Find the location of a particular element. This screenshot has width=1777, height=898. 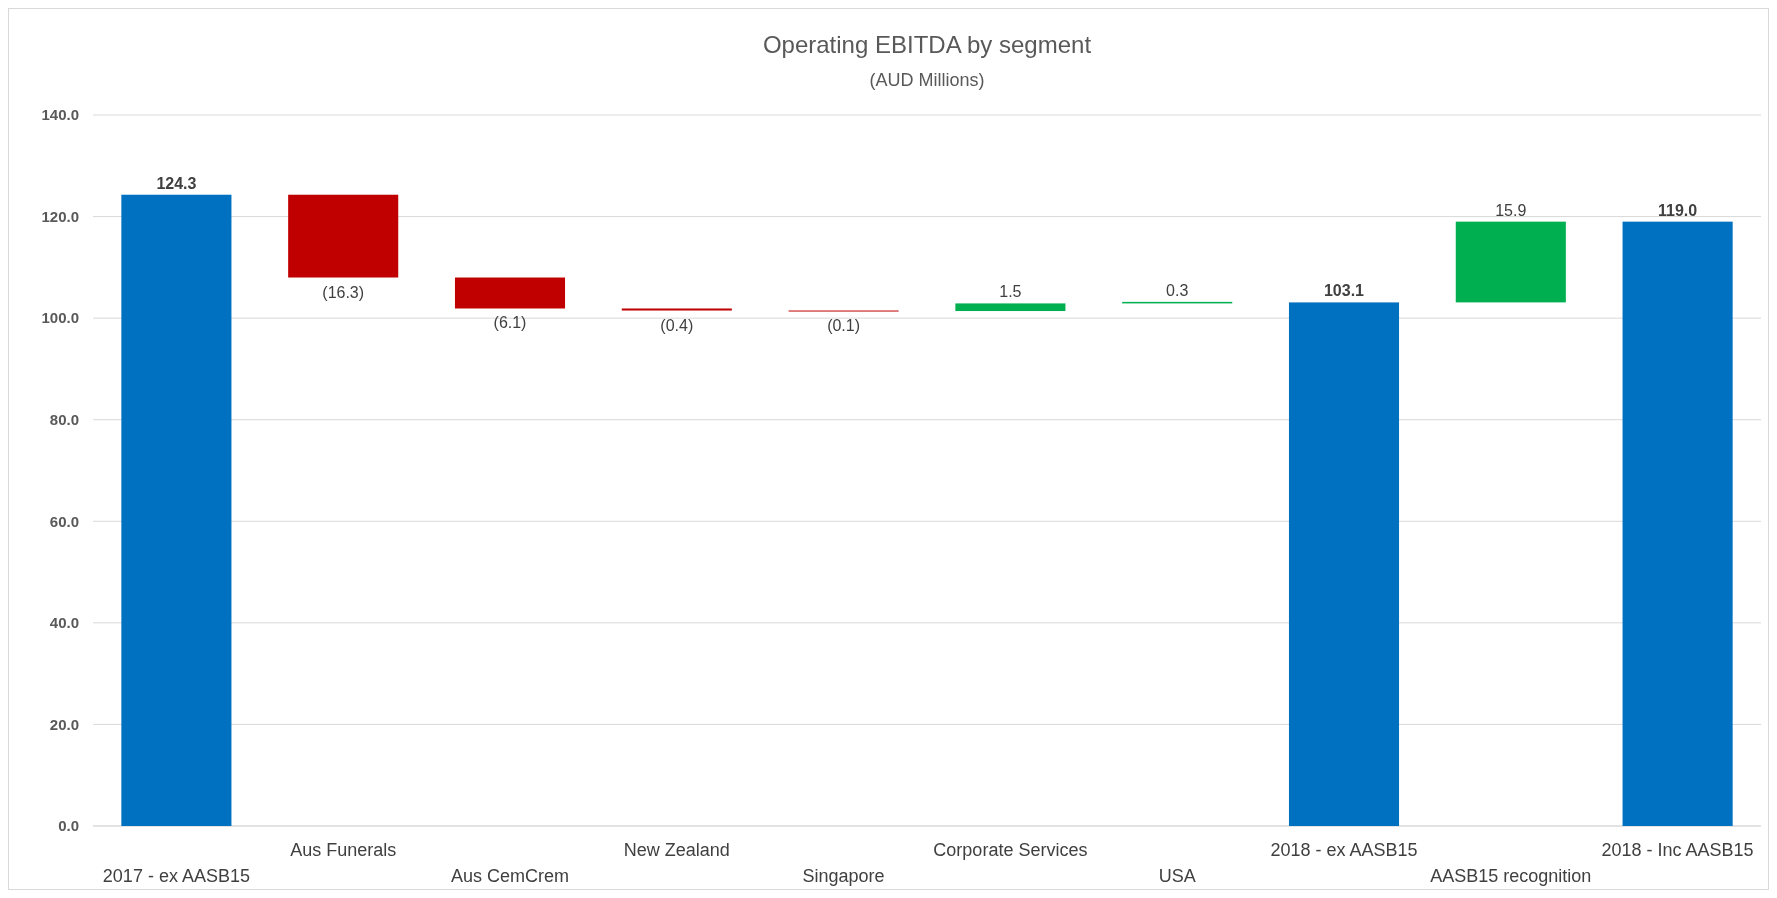

x-tick-label: USA is located at coordinates (1177, 876).